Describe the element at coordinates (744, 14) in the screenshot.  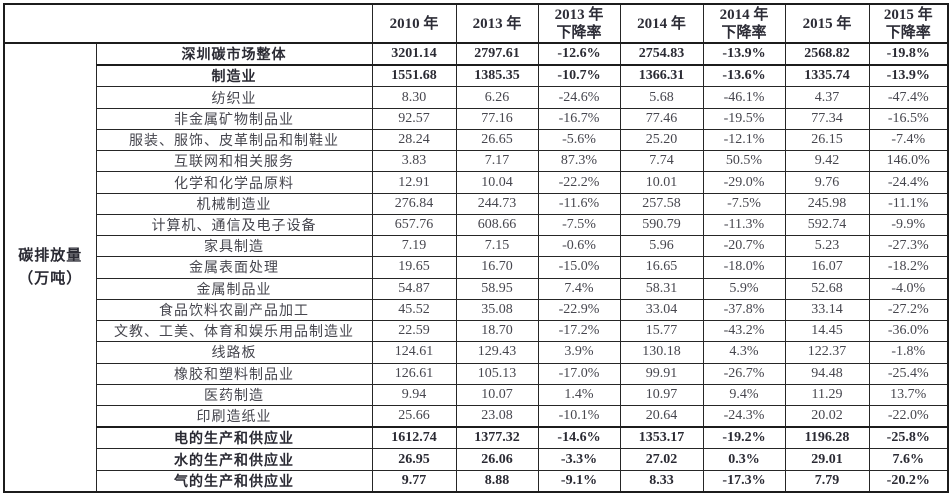
I see `column-header-year: 2014 年` at that location.